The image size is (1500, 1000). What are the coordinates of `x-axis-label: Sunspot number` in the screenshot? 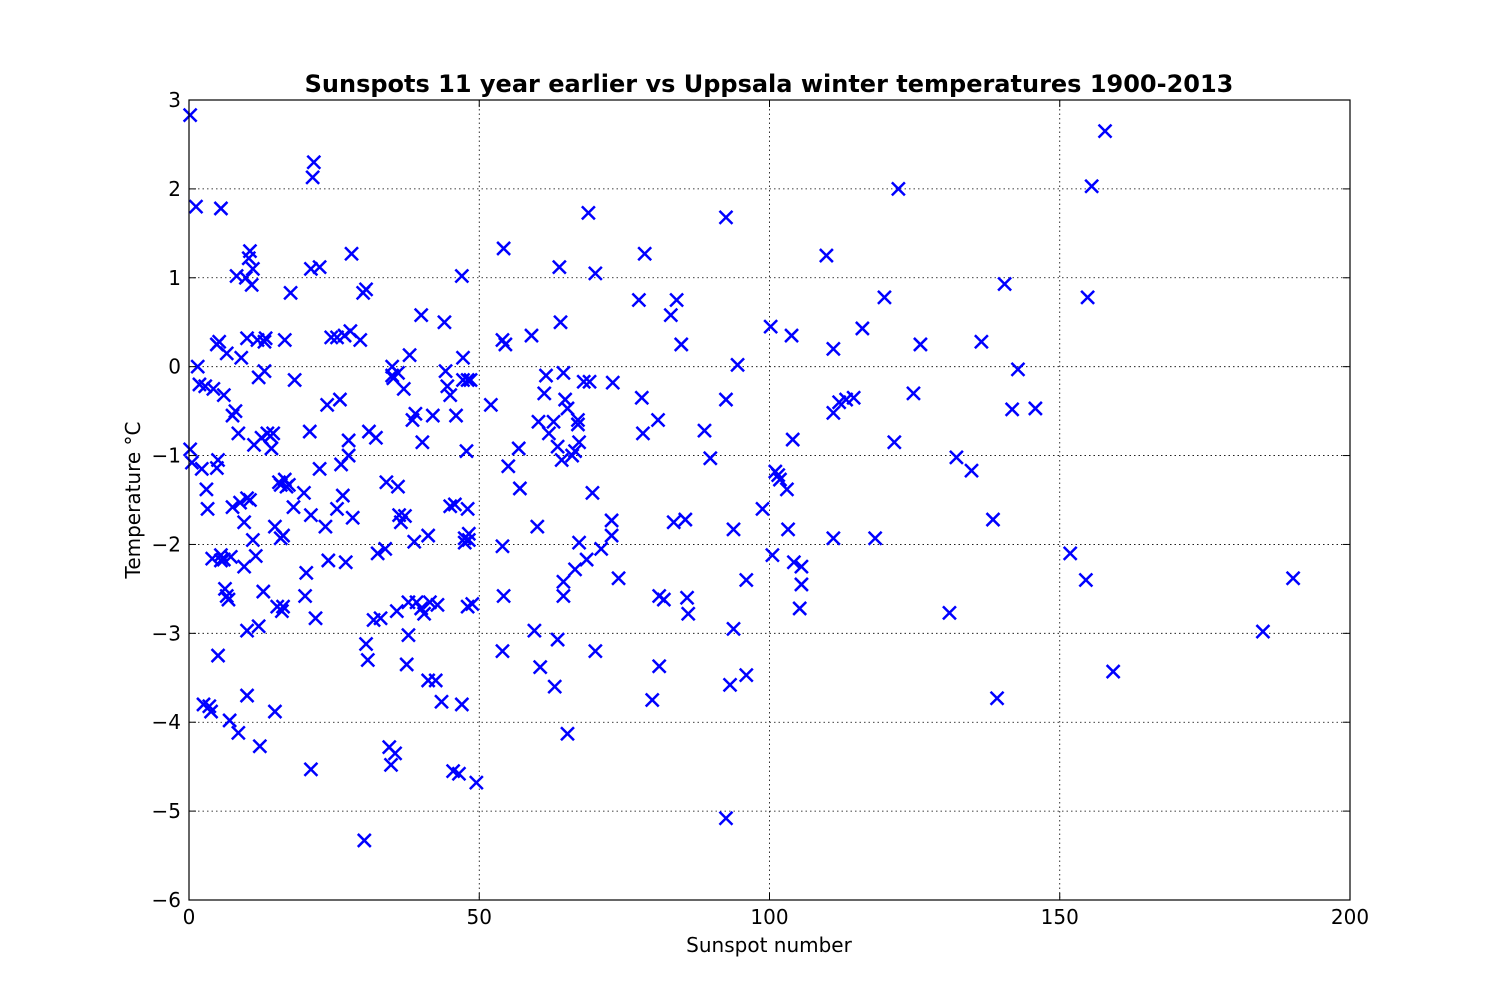 It's located at (769, 945).